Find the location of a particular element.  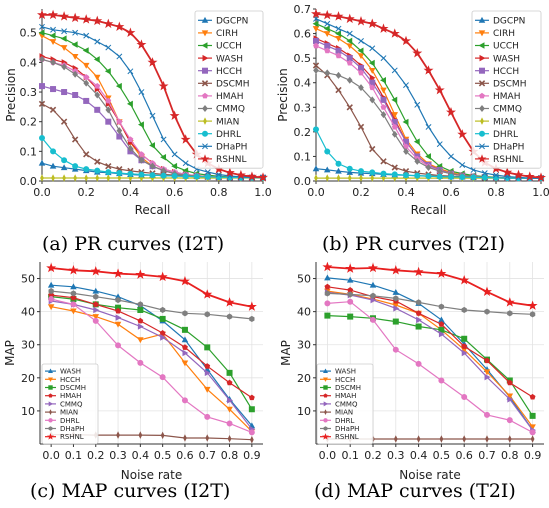

legend-item-cirh: CIRH is located at coordinates (218, 34).